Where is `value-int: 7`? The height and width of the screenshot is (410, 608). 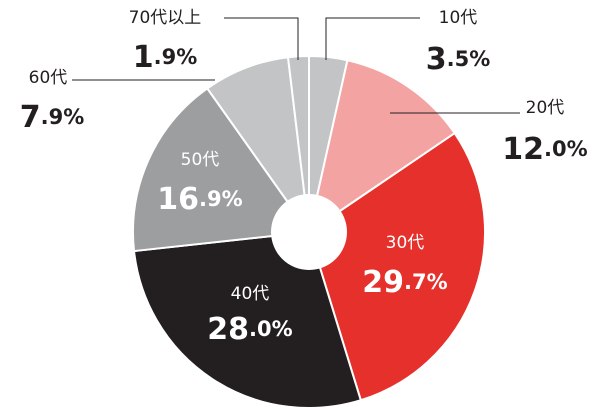
value-int: 7 is located at coordinates (30, 117).